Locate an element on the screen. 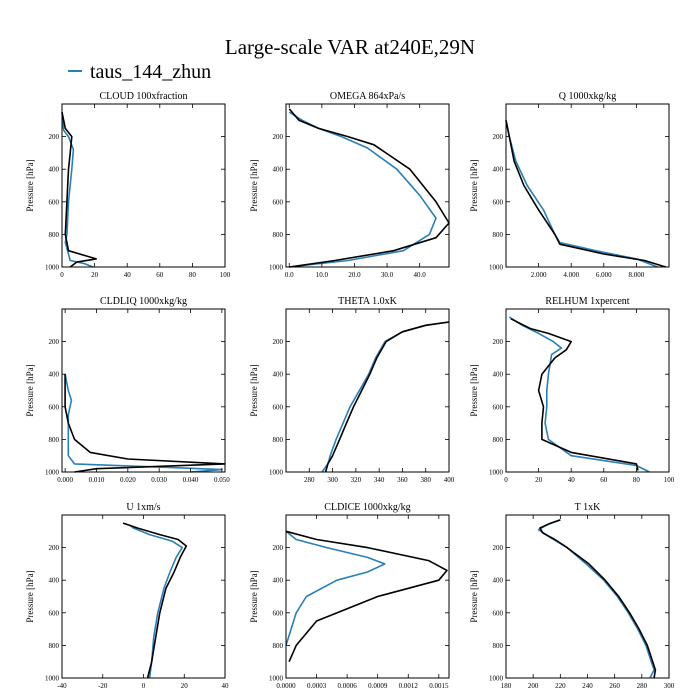 Image resolution: width=700 pixels, height=700 pixels. panel-title: OMEGA 864xPa/s is located at coordinates (367, 96).